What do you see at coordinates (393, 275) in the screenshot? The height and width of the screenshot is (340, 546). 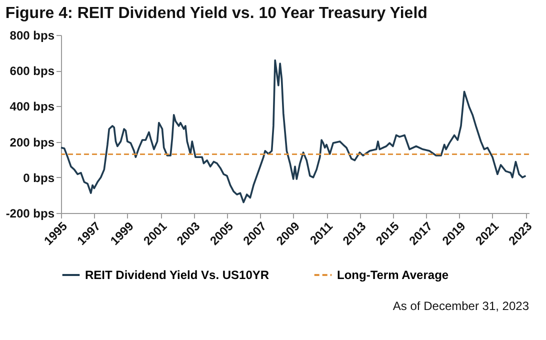 I see `legend-label: Long-Term Average` at bounding box center [393, 275].